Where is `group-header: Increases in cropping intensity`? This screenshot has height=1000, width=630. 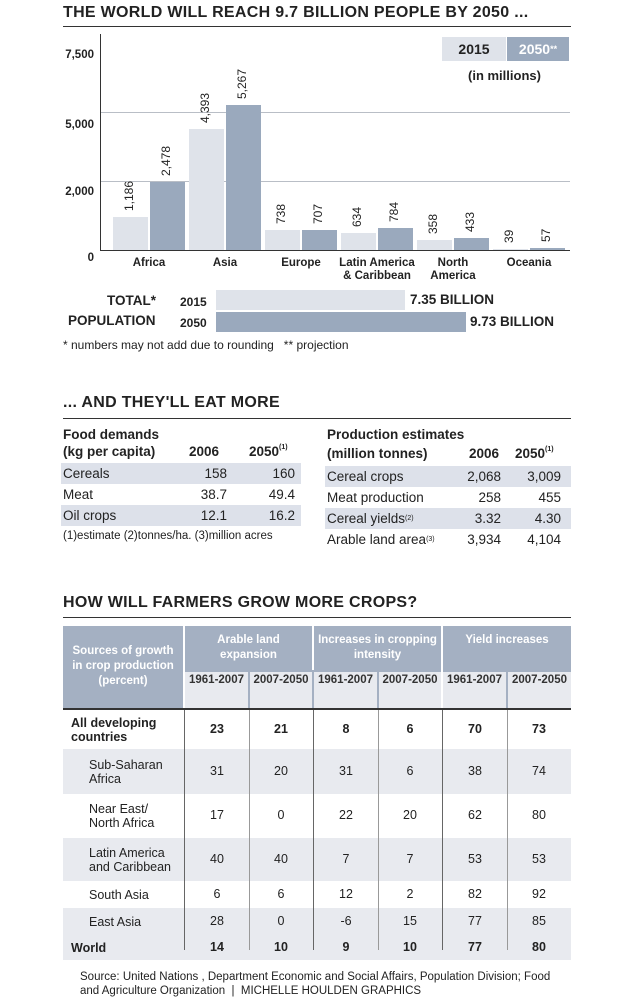 group-header: Increases in cropping intensity is located at coordinates (377, 648).